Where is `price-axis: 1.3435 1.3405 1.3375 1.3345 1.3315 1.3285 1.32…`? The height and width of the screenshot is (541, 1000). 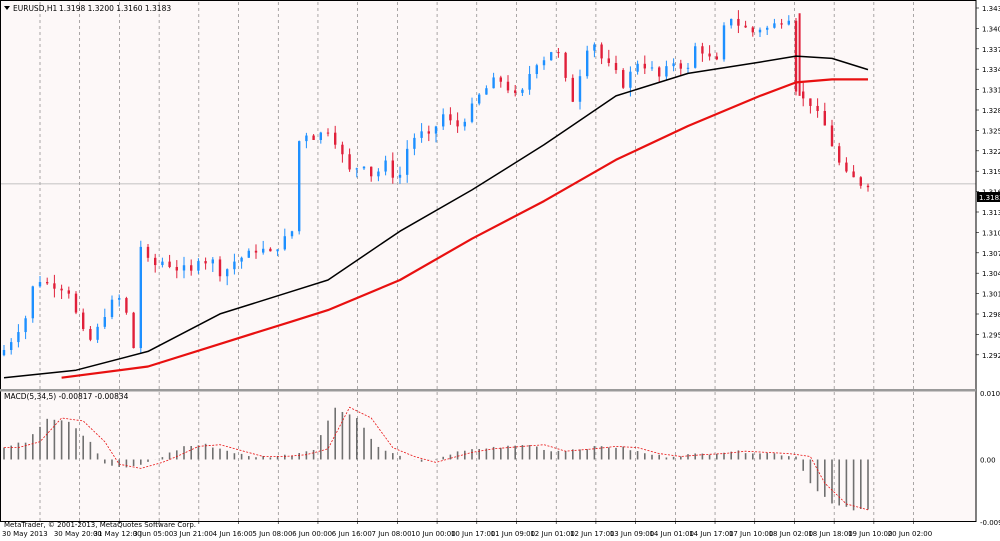 price-axis: 1.3435 1.3405 1.3375 1.3345 1.3315 1.3285 1.32… is located at coordinates (988, 182).